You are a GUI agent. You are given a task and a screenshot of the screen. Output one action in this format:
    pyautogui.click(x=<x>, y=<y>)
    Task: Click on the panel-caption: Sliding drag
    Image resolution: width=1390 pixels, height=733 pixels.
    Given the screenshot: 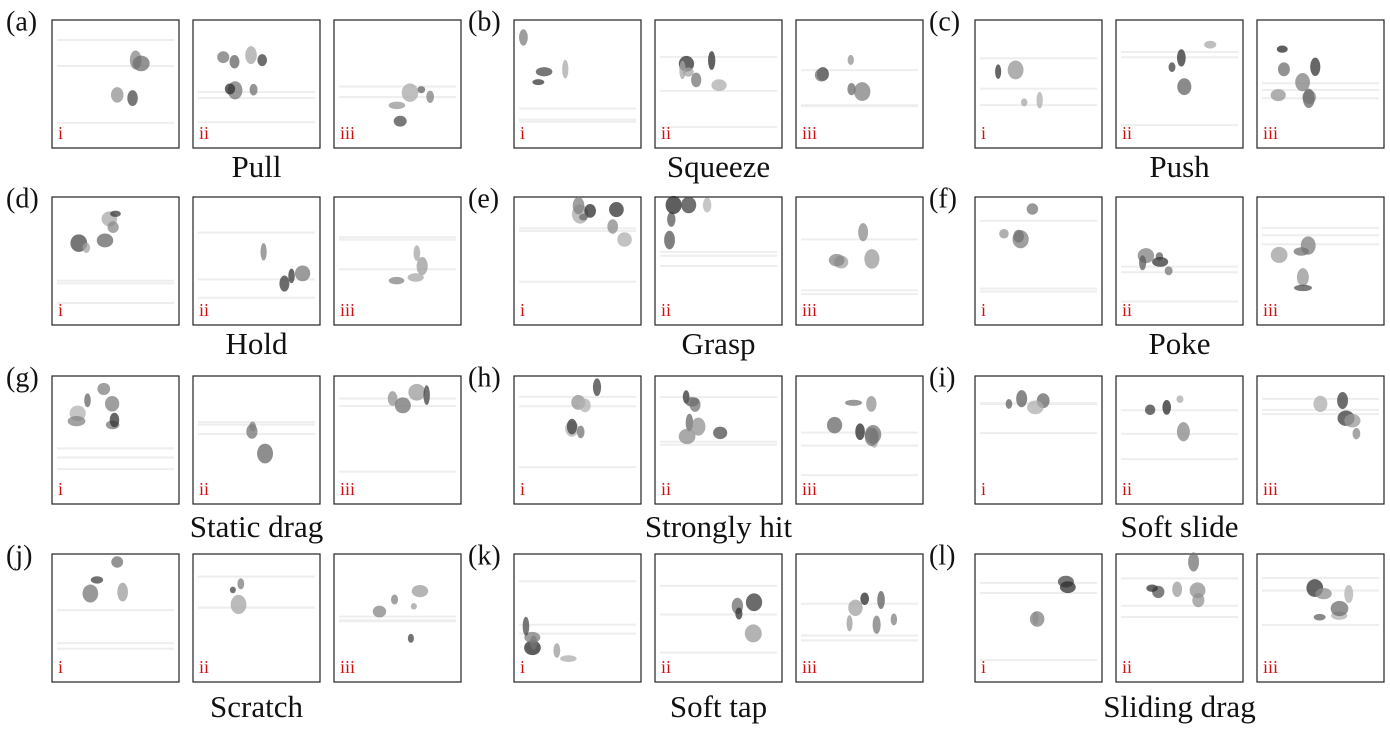 What is the action you would take?
    pyautogui.click(x=1179, y=706)
    